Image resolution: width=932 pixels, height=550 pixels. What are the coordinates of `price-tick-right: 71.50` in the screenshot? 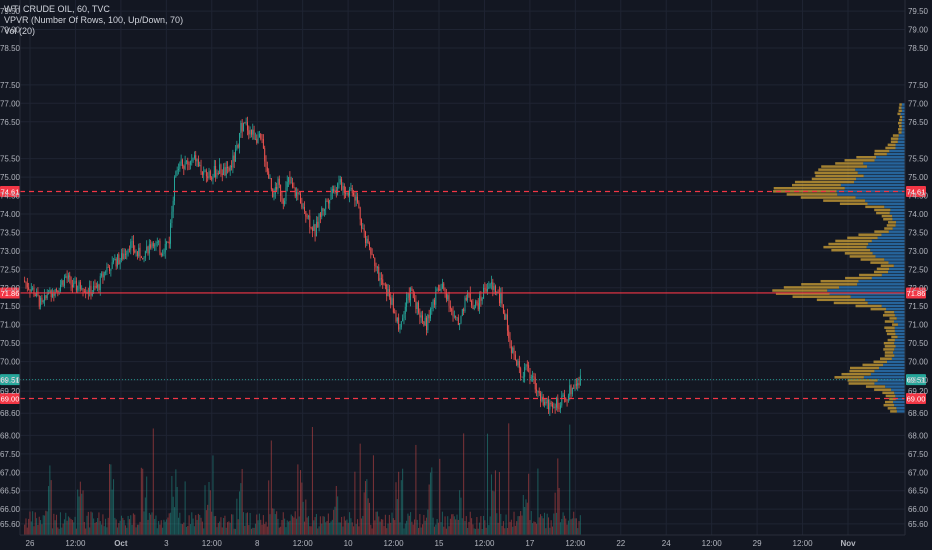 It's located at (918, 306).